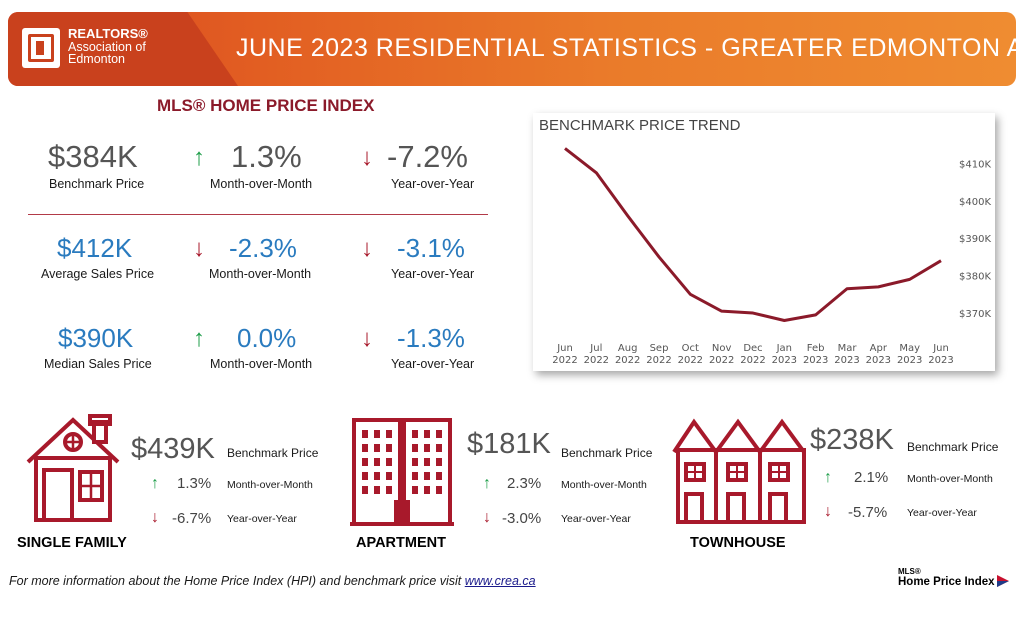  What do you see at coordinates (596, 519) in the screenshot?
I see `apartment-yoy-label: Year-over-Year` at bounding box center [596, 519].